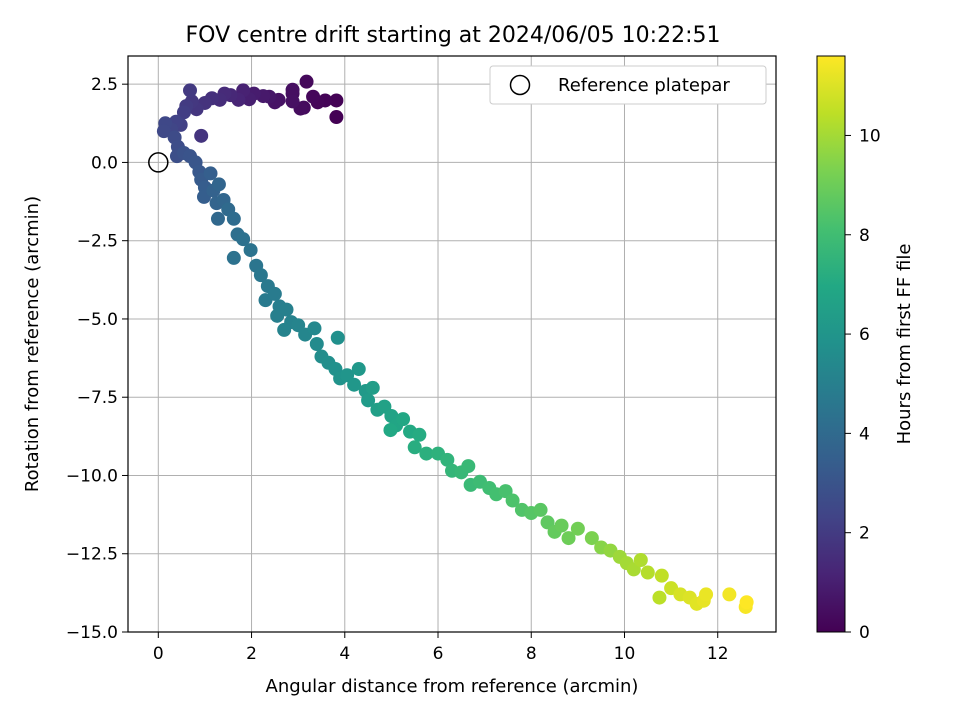  What do you see at coordinates (531, 654) in the screenshot?
I see `x-tick-label: 8` at bounding box center [531, 654].